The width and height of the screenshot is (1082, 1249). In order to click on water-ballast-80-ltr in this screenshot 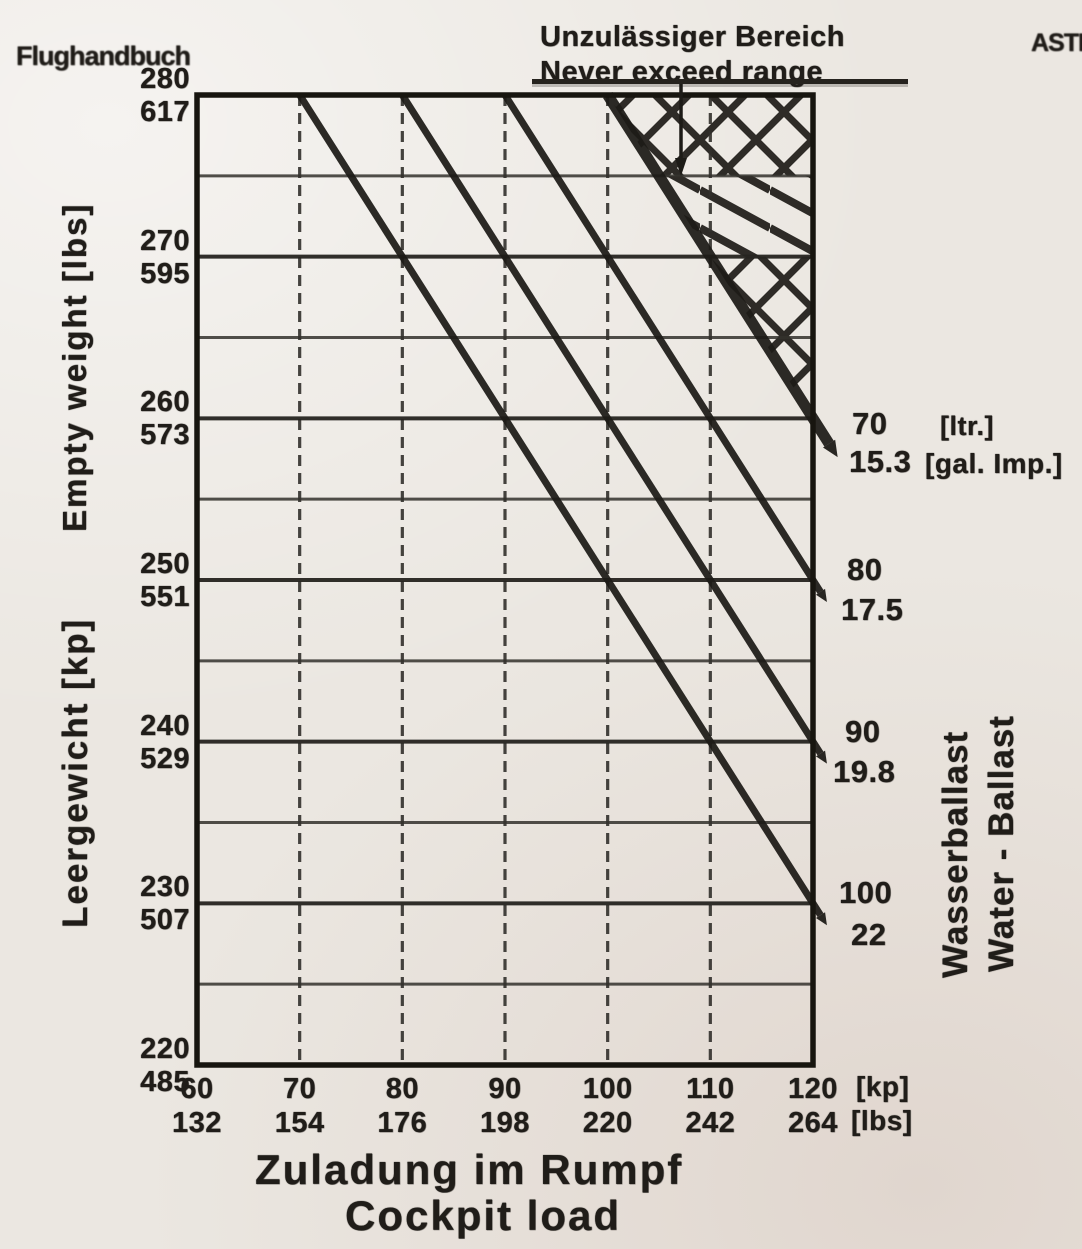, I will do `click(663, 343)`.